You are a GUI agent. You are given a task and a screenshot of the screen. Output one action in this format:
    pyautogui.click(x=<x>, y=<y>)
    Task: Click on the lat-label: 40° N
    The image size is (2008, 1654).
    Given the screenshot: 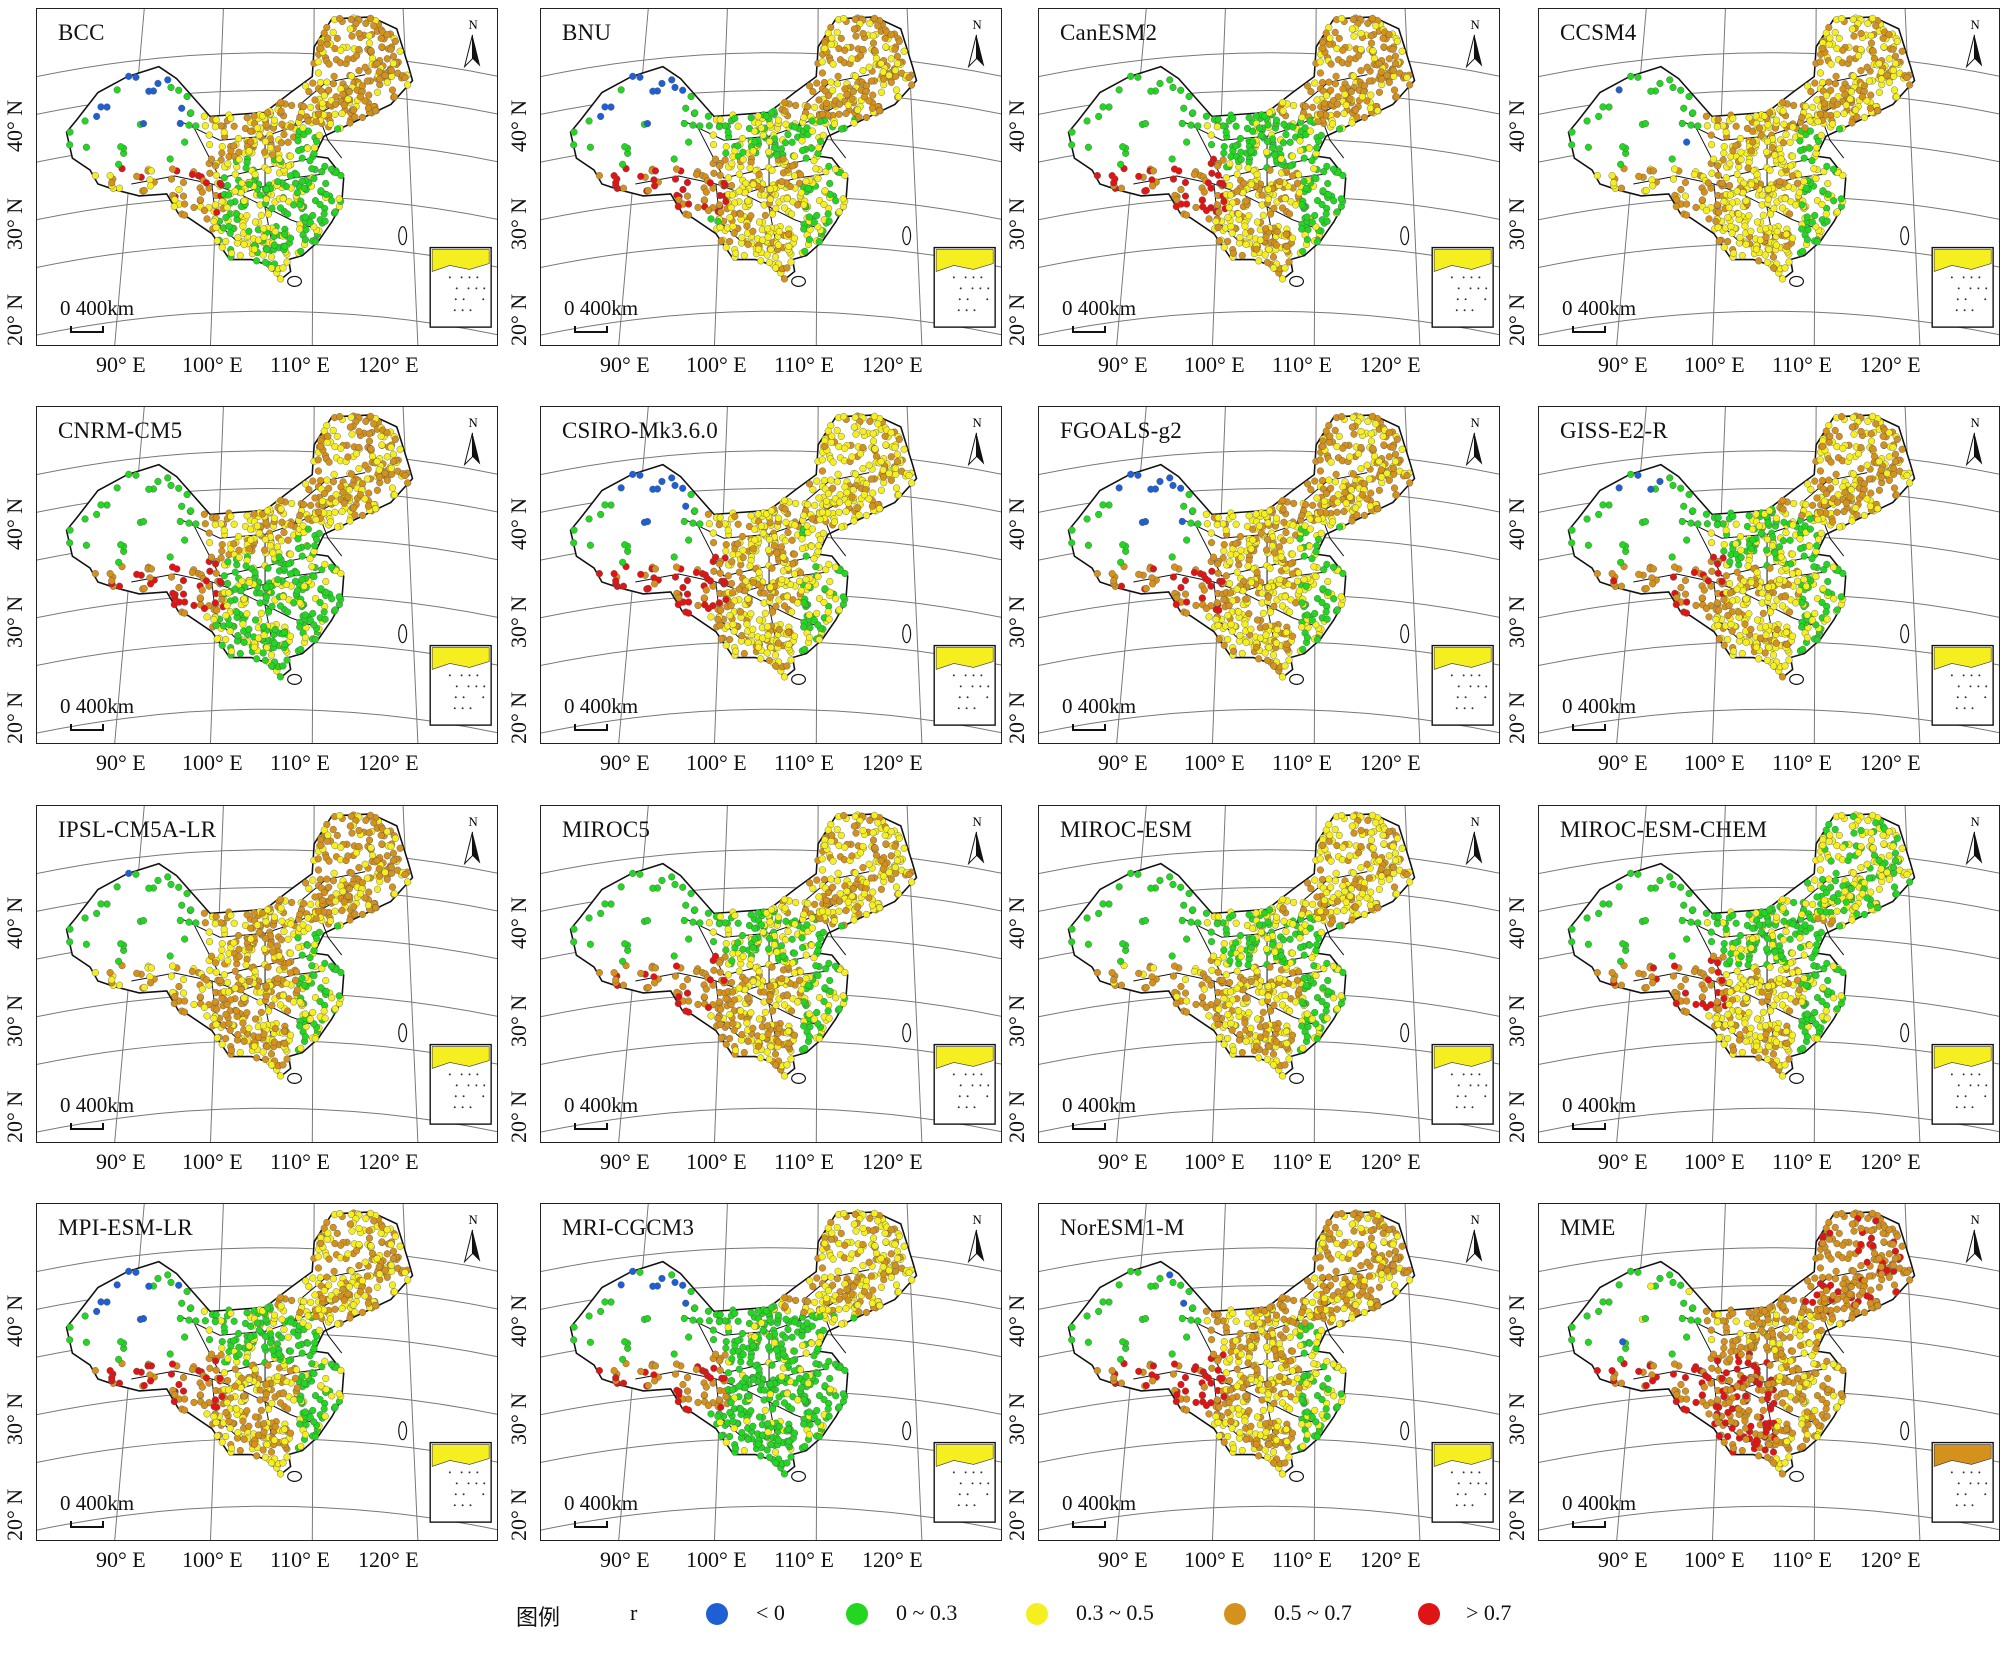 What is the action you would take?
    pyautogui.click(x=1516, y=125)
    